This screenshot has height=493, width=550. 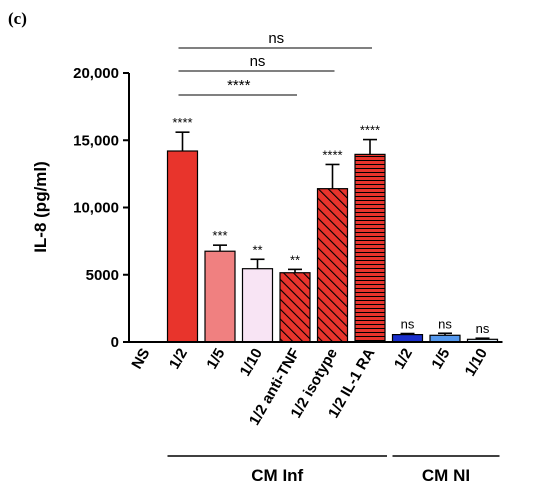 What do you see at coordinates (102, 275) in the screenshot?
I see `y-tick-label: 5000` at bounding box center [102, 275].